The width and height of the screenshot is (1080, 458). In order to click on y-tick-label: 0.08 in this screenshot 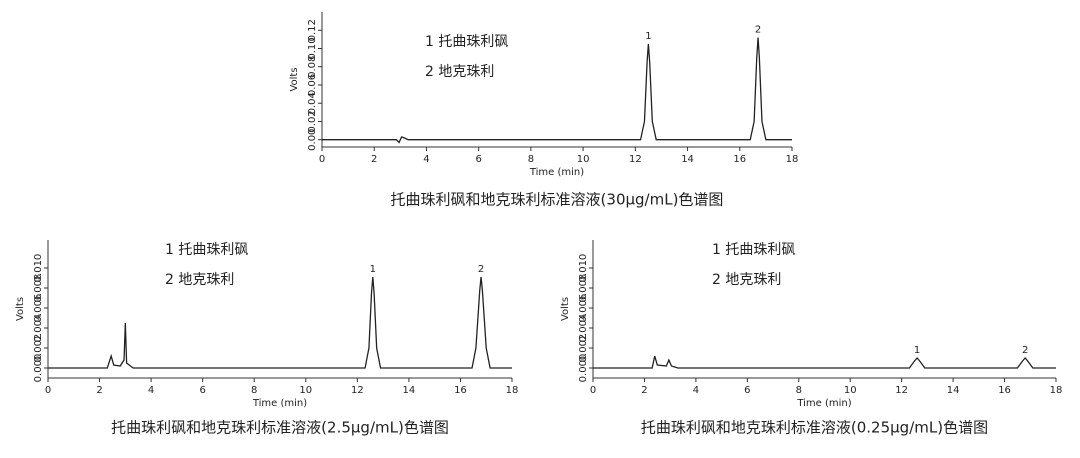, I will do `click(312, 67)`.